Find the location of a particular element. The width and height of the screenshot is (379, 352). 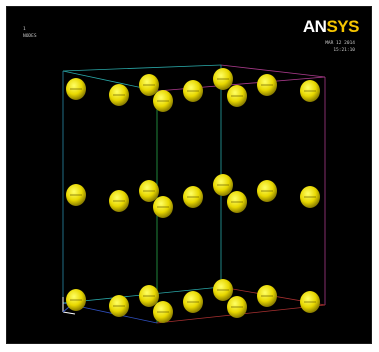

info-window-number: 1 is located at coordinates (24, 29).